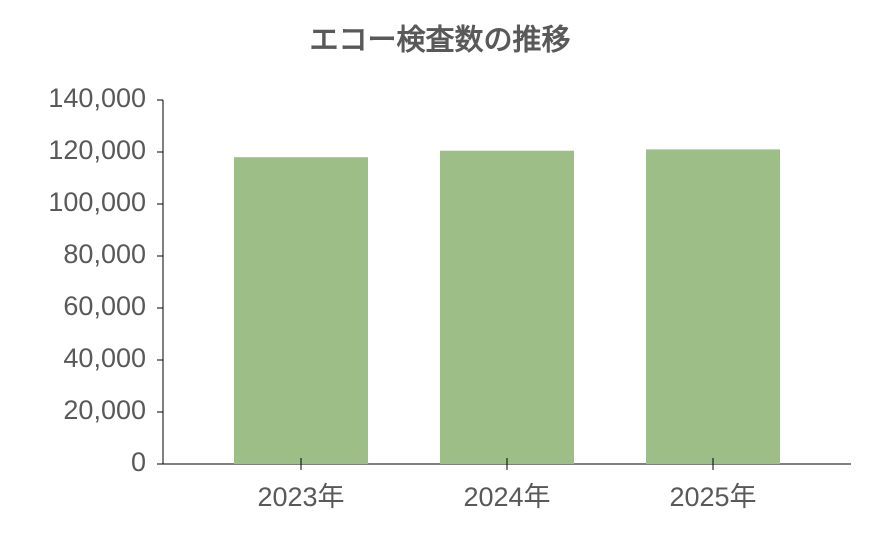  What do you see at coordinates (104, 358) in the screenshot?
I see `y-tick-label: 40,000` at bounding box center [104, 358].